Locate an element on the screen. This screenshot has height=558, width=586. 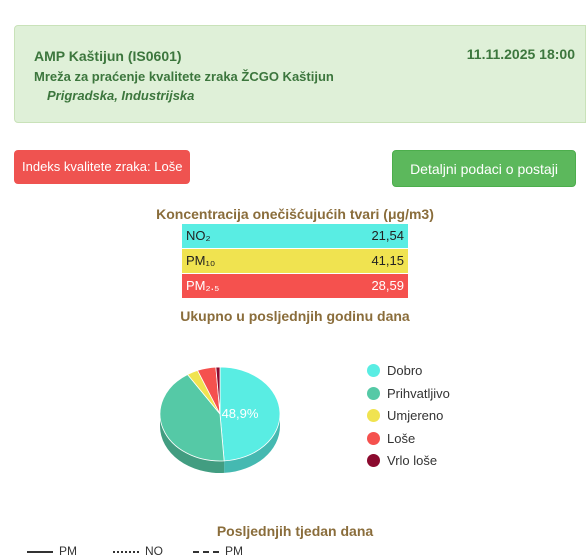
week-chart-title: Posljednjih tjedan dana is located at coordinates (295, 531).